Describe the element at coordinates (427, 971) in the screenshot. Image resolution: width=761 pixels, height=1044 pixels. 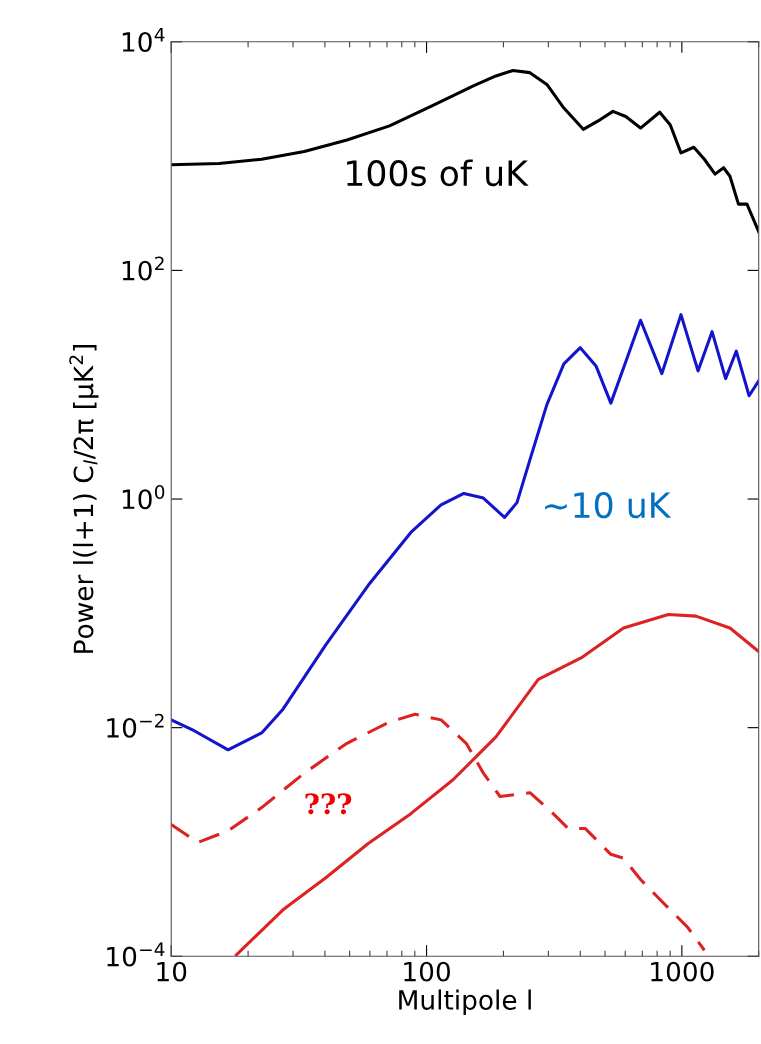
I see `x-tick-label: 100` at that location.